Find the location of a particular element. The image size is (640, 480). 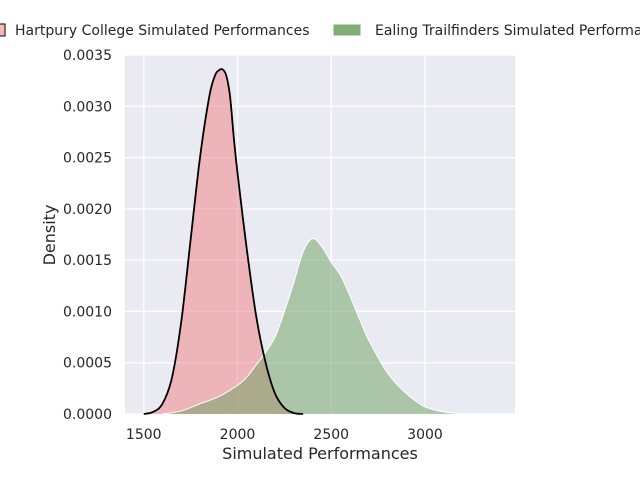

legend-swatch-hartpury is located at coordinates (3, 30).